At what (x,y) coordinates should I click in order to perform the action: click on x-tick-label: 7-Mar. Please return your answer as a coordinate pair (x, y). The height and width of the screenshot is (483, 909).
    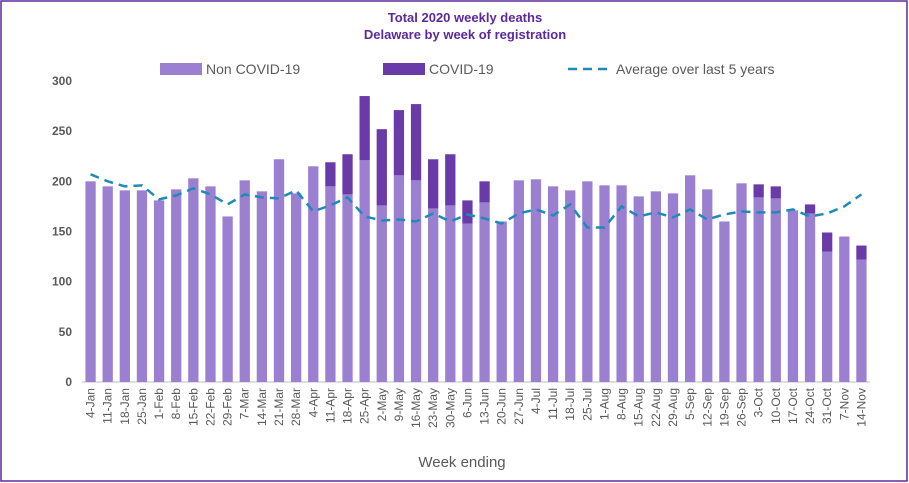
    Looking at the image, I should click on (245, 403).